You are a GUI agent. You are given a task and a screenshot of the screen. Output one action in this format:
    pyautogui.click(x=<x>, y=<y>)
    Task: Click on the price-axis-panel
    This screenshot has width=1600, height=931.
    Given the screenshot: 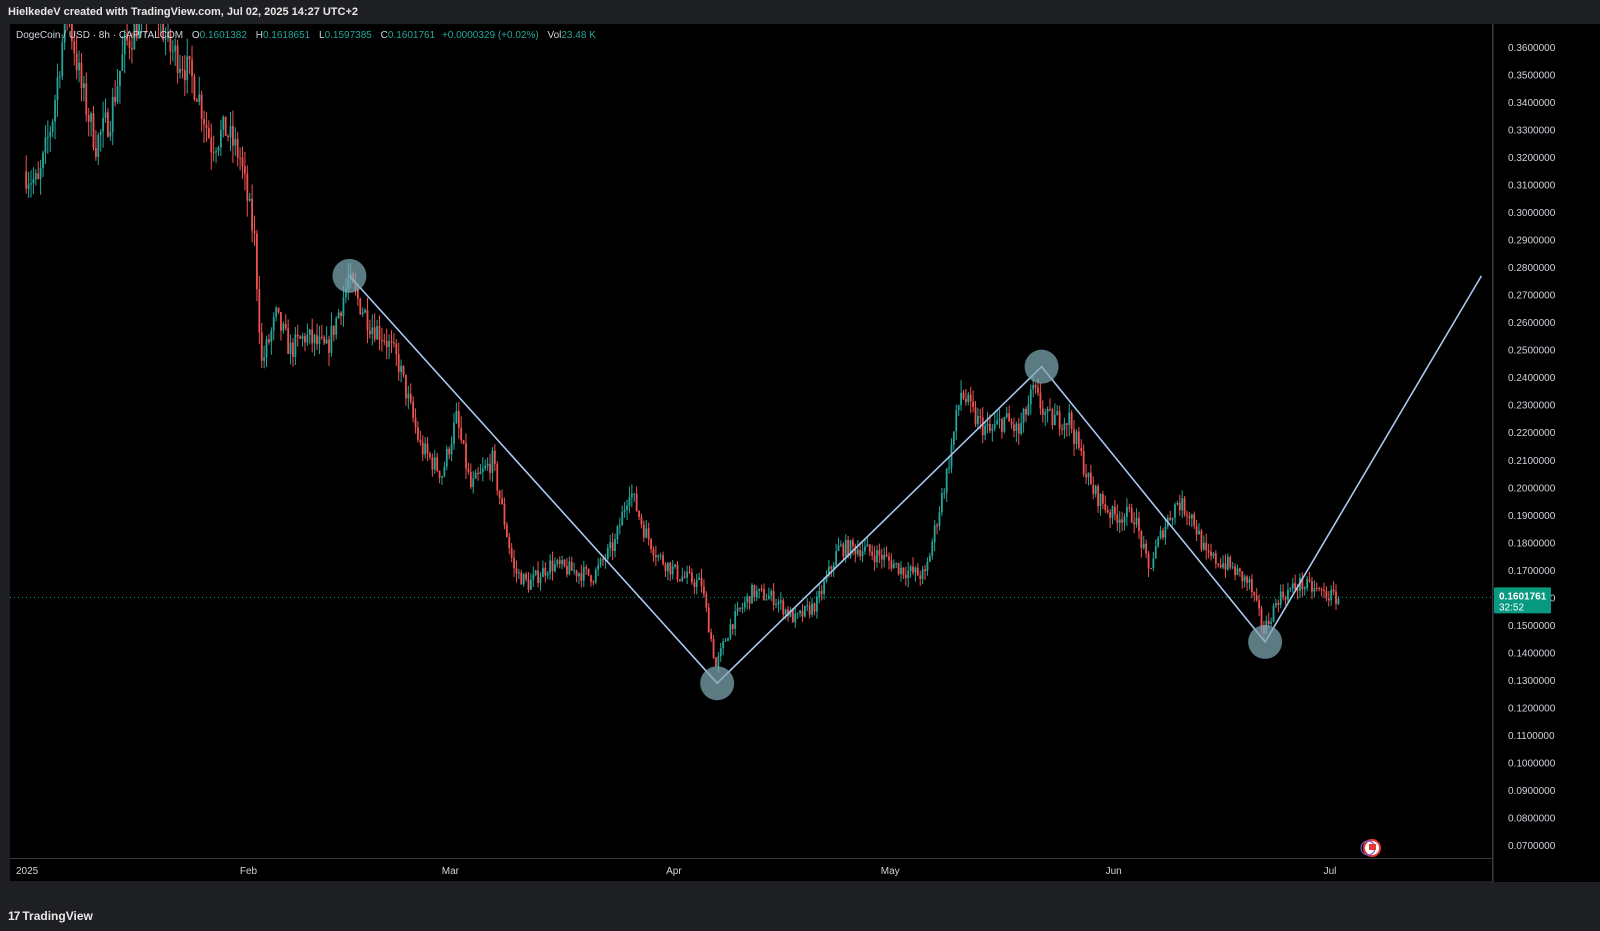 What is the action you would take?
    pyautogui.click(x=1547, y=453)
    